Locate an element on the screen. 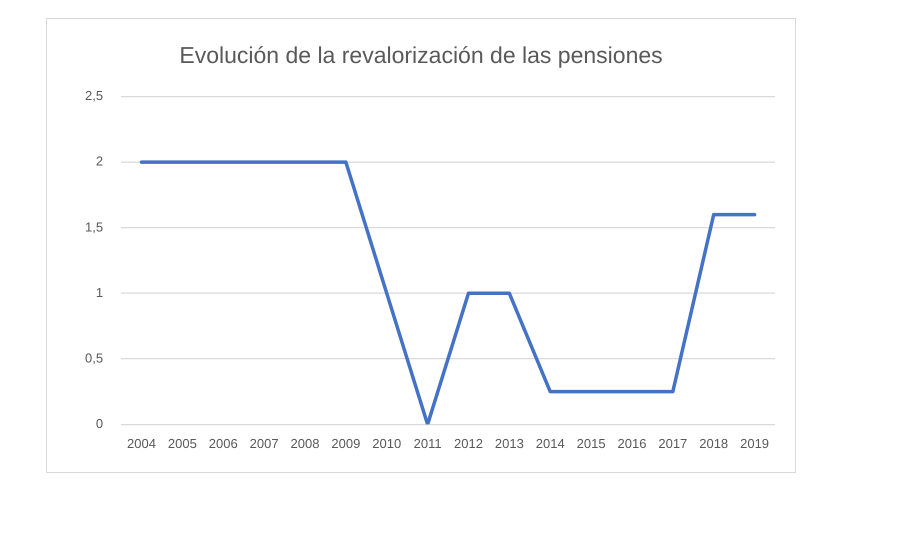  chart-title: Evolución de la revalorización de las pensiones is located at coordinates (421, 55).